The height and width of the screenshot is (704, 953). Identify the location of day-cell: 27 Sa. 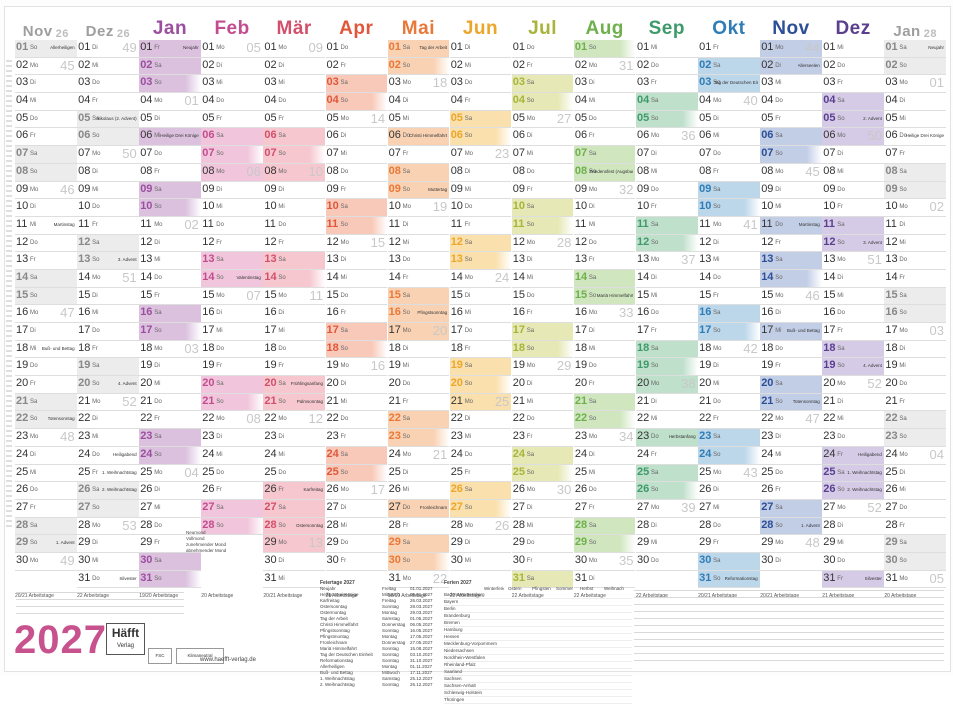
(294, 508).